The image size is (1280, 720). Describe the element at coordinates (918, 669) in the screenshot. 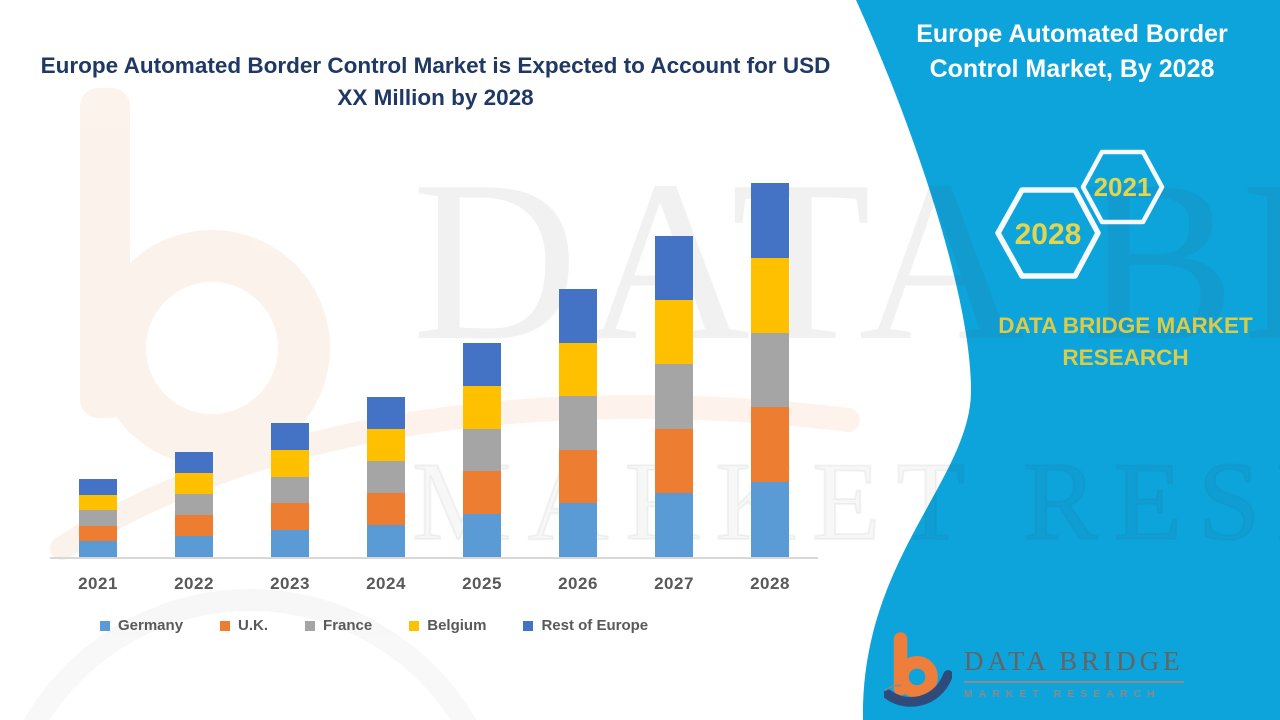

I see `data-bridge-logo-icon` at that location.